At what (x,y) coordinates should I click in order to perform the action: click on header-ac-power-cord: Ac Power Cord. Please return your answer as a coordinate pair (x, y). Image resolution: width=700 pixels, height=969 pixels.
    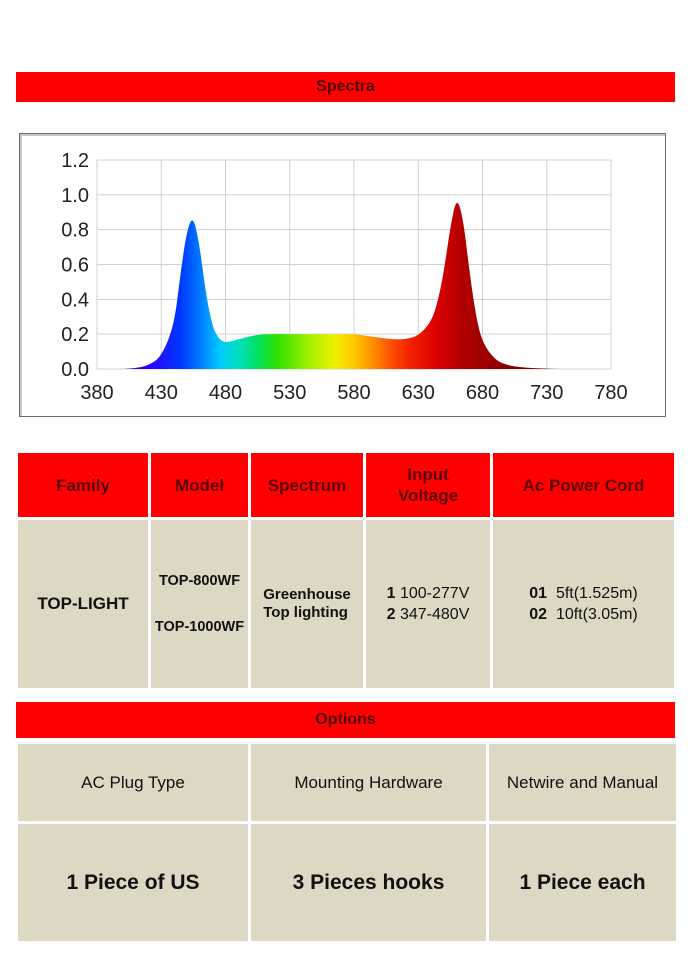
    Looking at the image, I should click on (583, 485).